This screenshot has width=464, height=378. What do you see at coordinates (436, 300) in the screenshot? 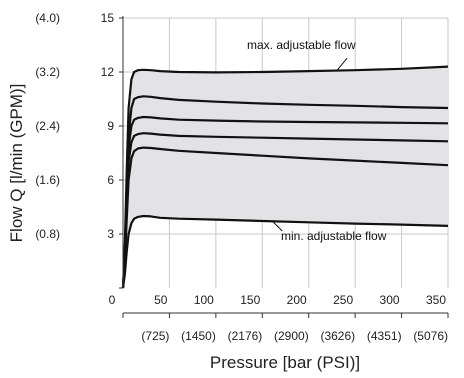
I see `x-tick-label: 350` at bounding box center [436, 300].